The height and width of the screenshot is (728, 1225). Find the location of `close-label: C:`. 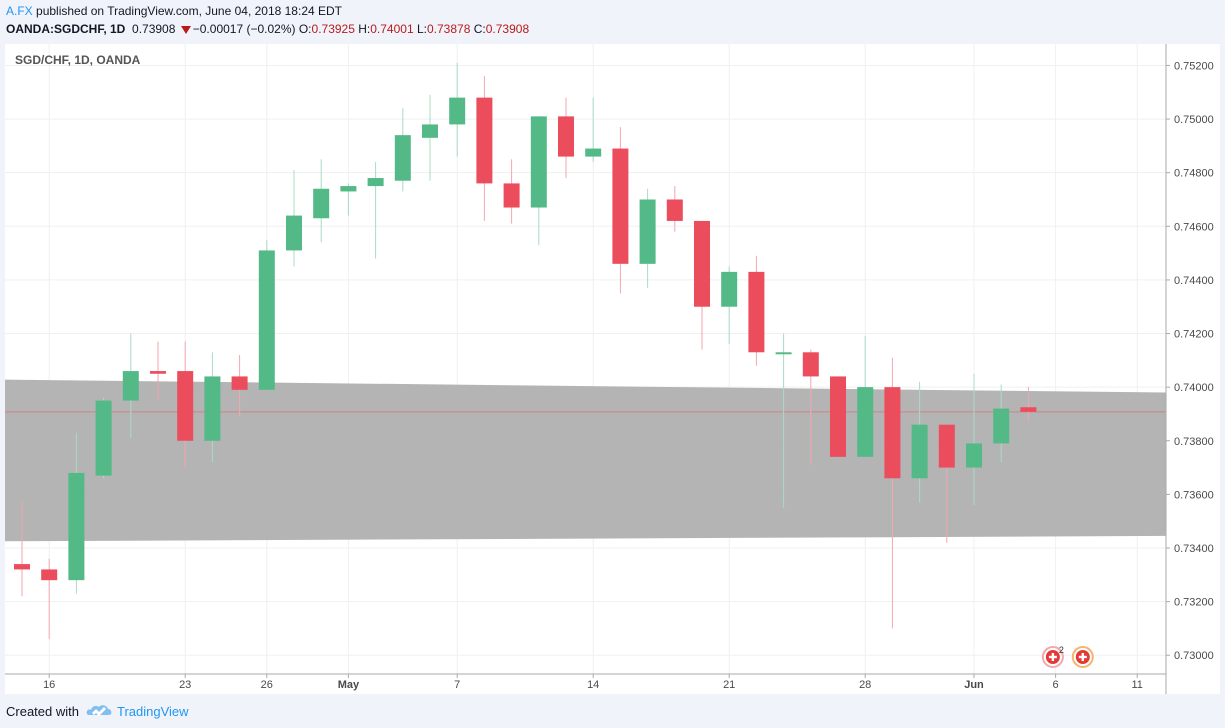

close-label: C: is located at coordinates (479, 29).